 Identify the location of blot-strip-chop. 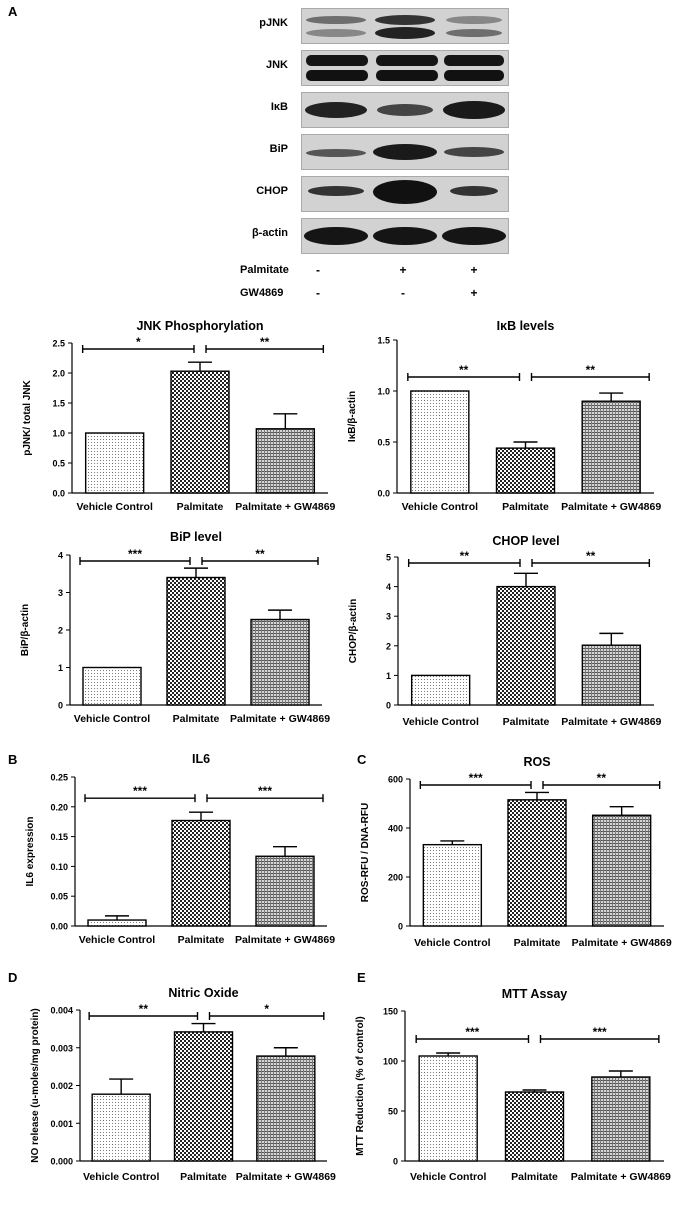
(405, 194).